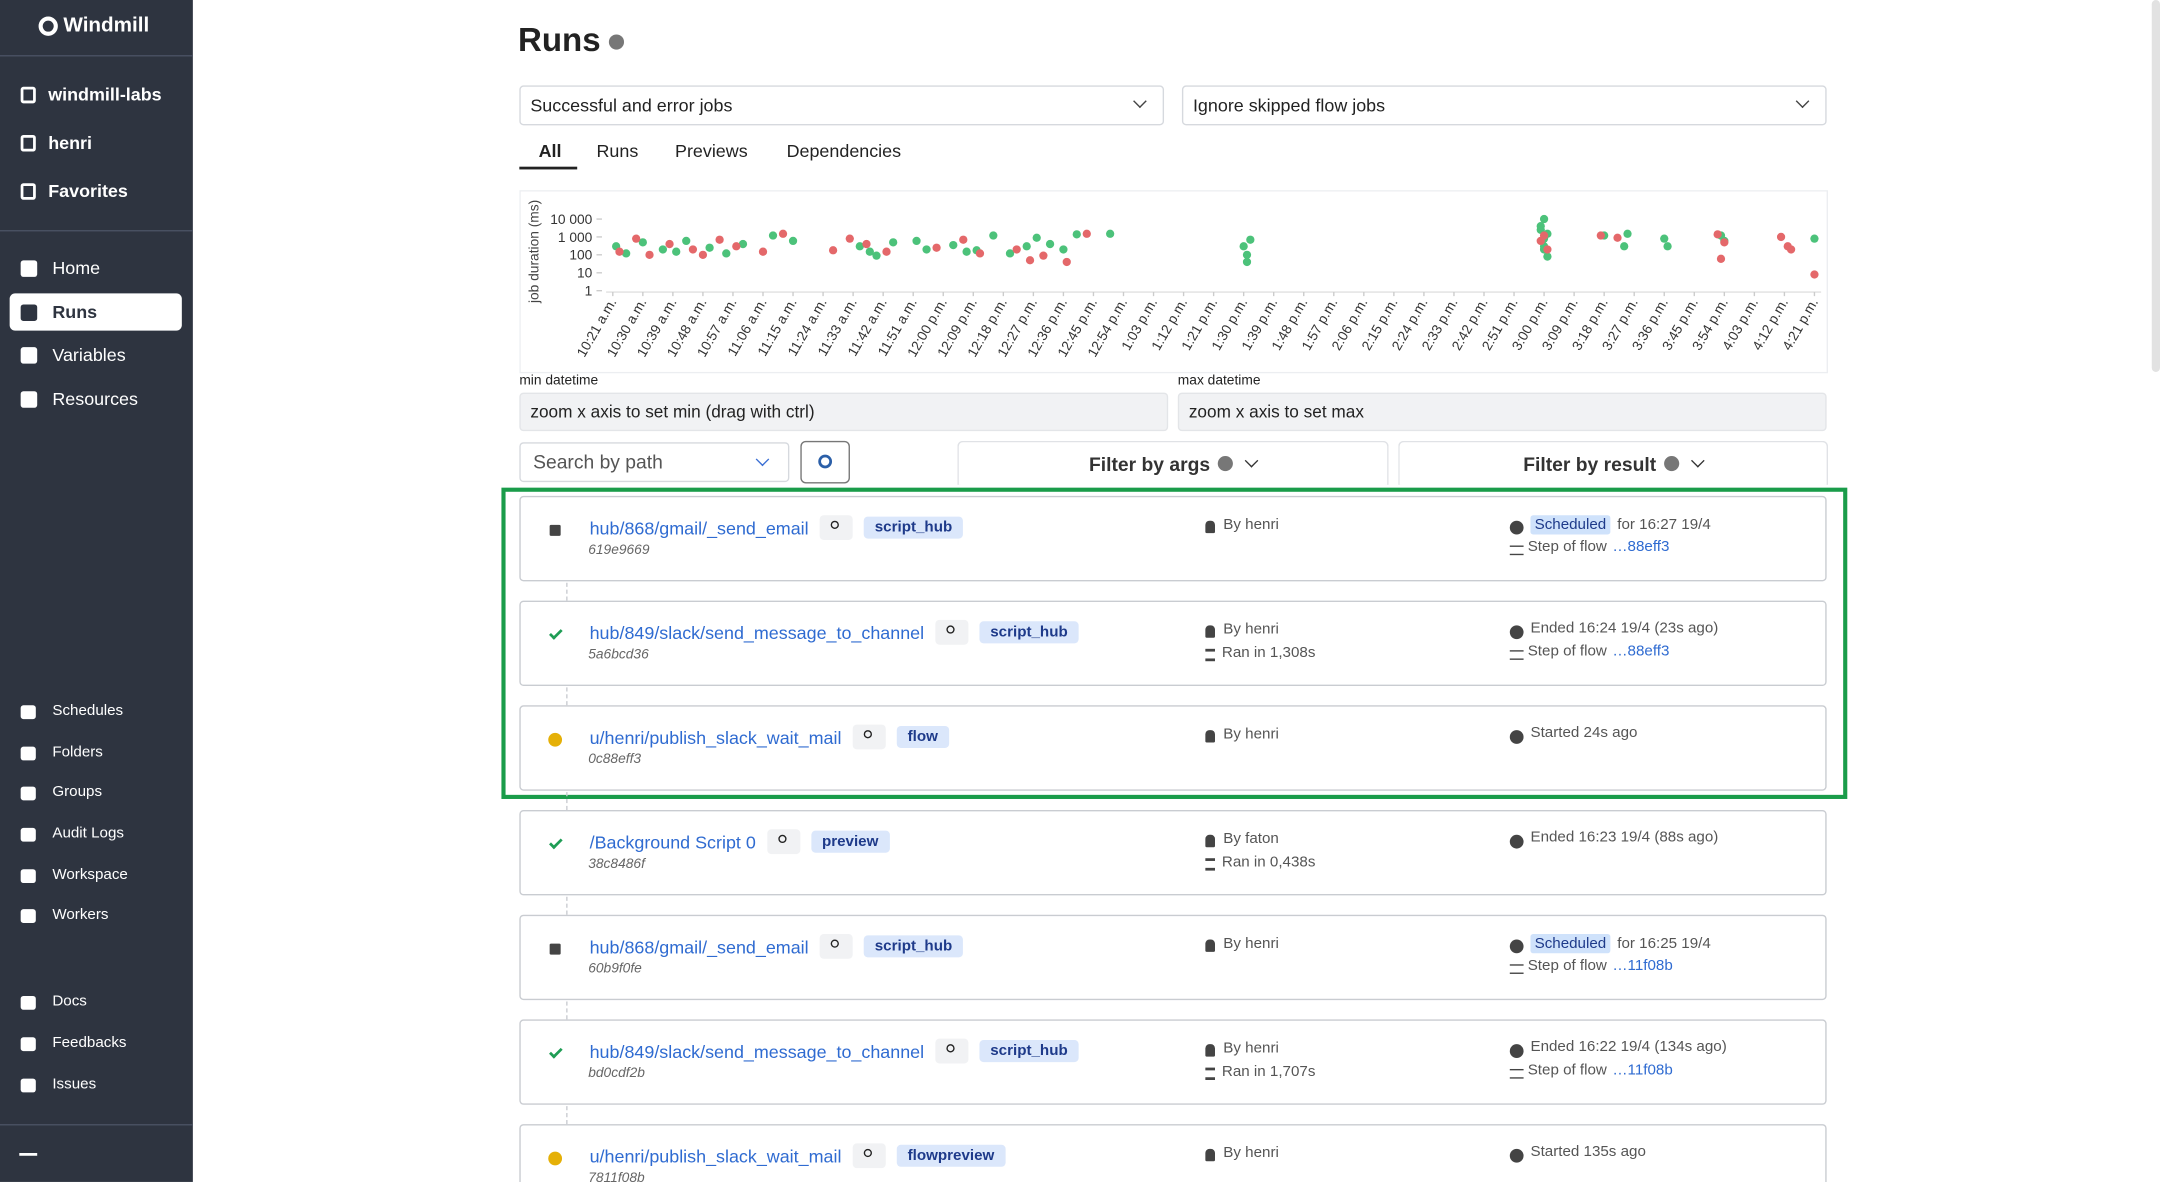 The height and width of the screenshot is (1182, 2160). I want to click on job-state-line: Scheduled for 16:25 19/4, so click(1620, 943).